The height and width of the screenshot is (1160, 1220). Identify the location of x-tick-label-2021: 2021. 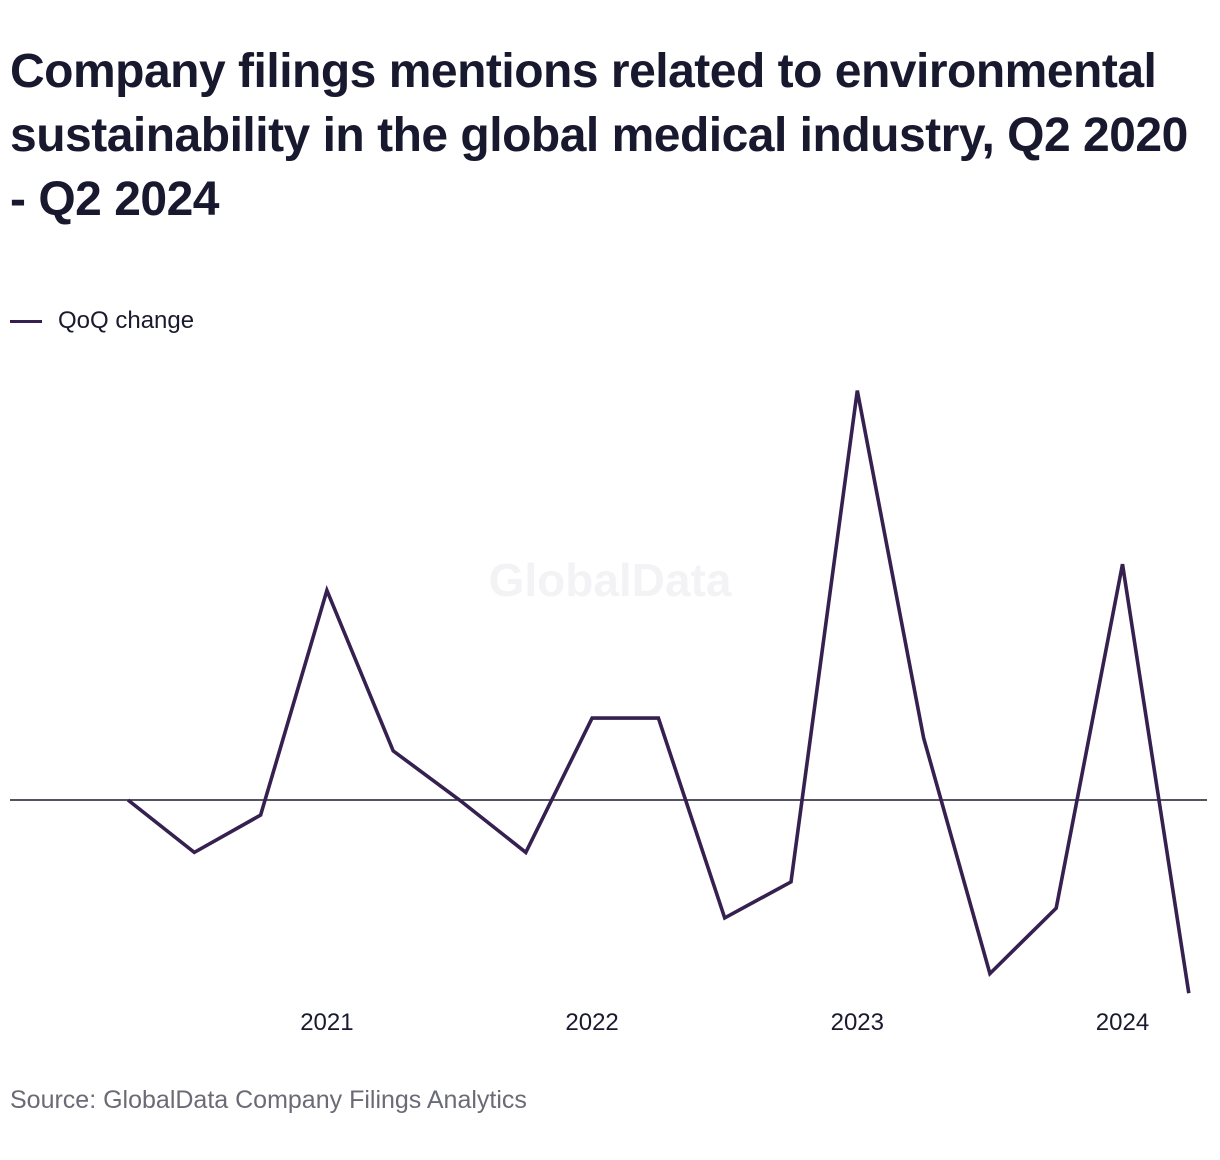
(326, 1022).